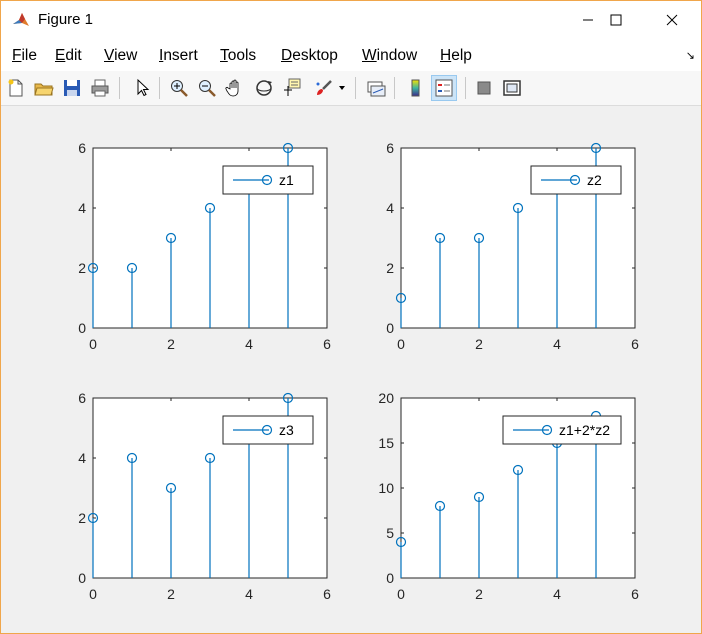  What do you see at coordinates (21, 20) in the screenshot?
I see `matlab-logo-icon` at bounding box center [21, 20].